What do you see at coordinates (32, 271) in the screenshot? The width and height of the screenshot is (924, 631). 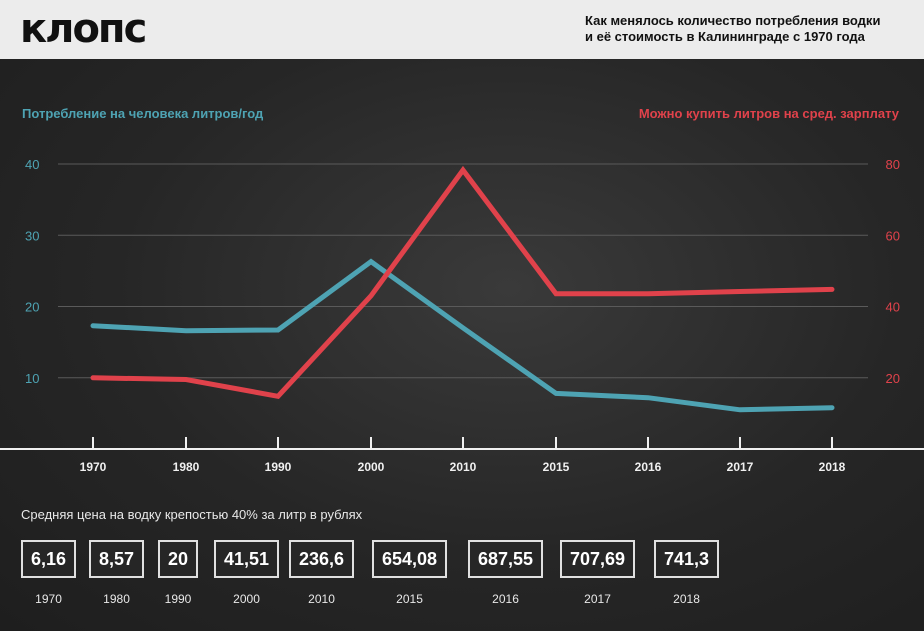 I see `left-axis-ticks: 10 20 30 40` at bounding box center [32, 271].